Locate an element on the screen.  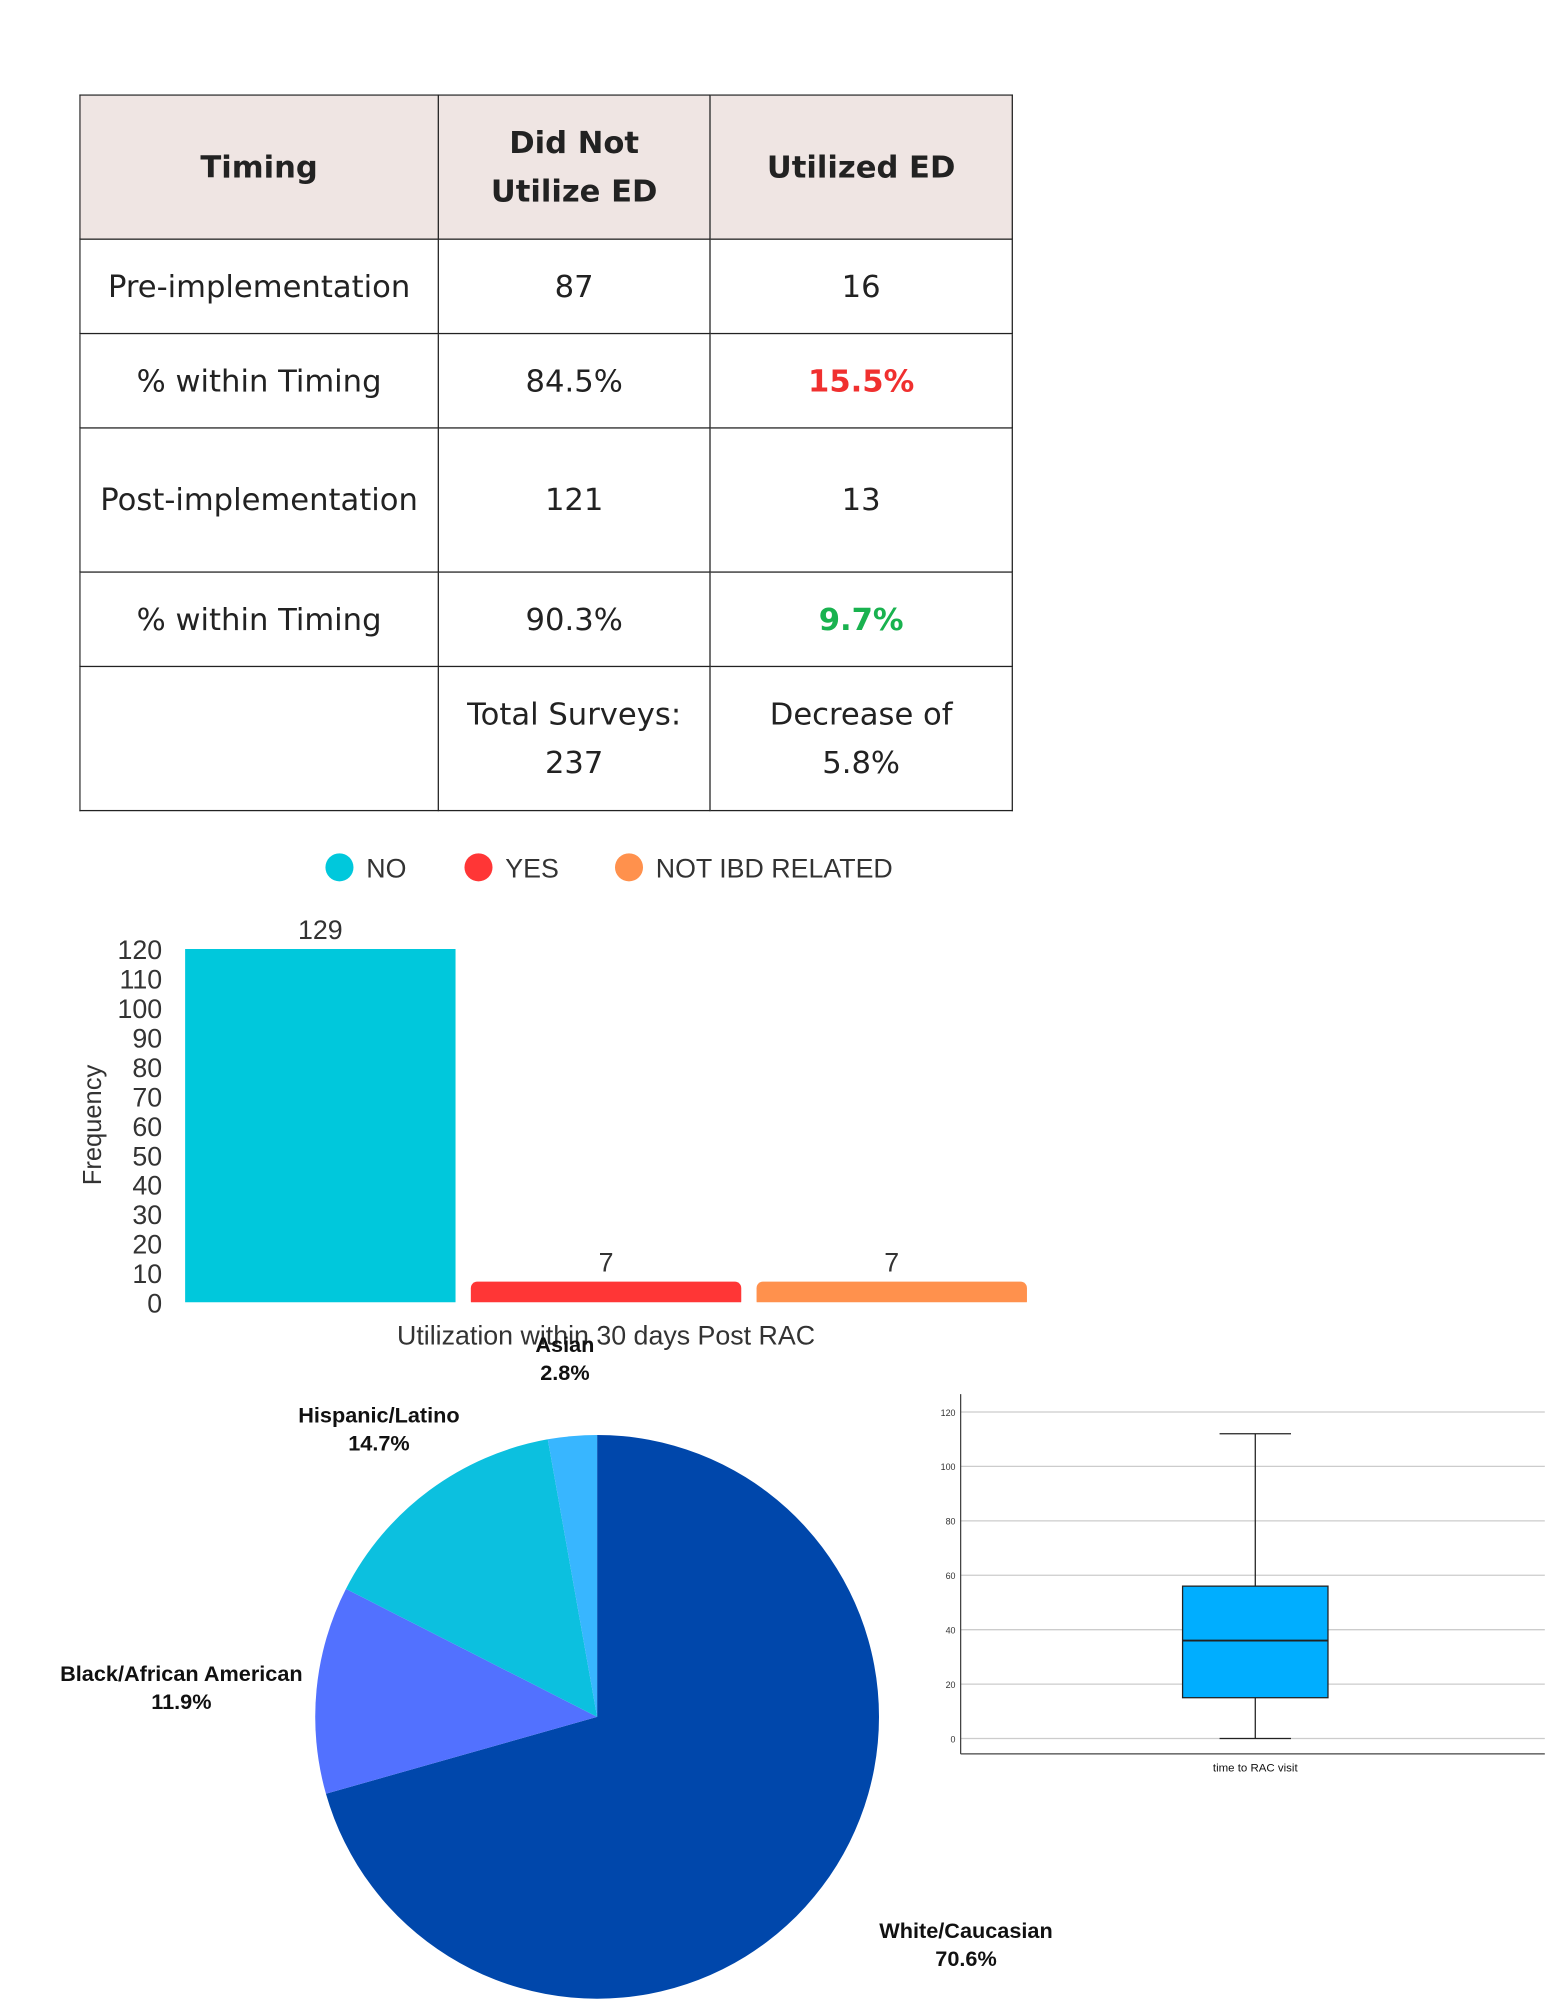
cell: 90.3% is located at coordinates (574, 619).